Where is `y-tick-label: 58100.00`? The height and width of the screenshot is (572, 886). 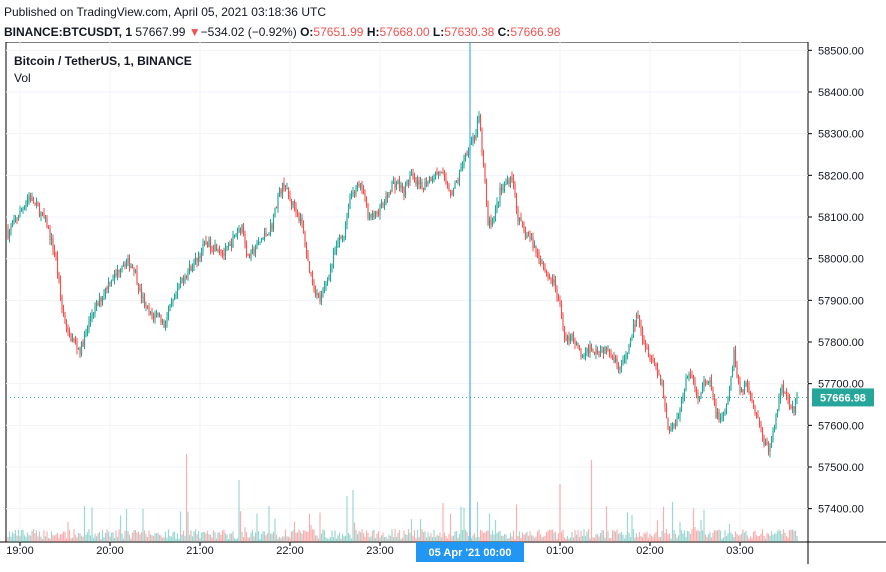 y-tick-label: 58100.00 is located at coordinates (841, 218).